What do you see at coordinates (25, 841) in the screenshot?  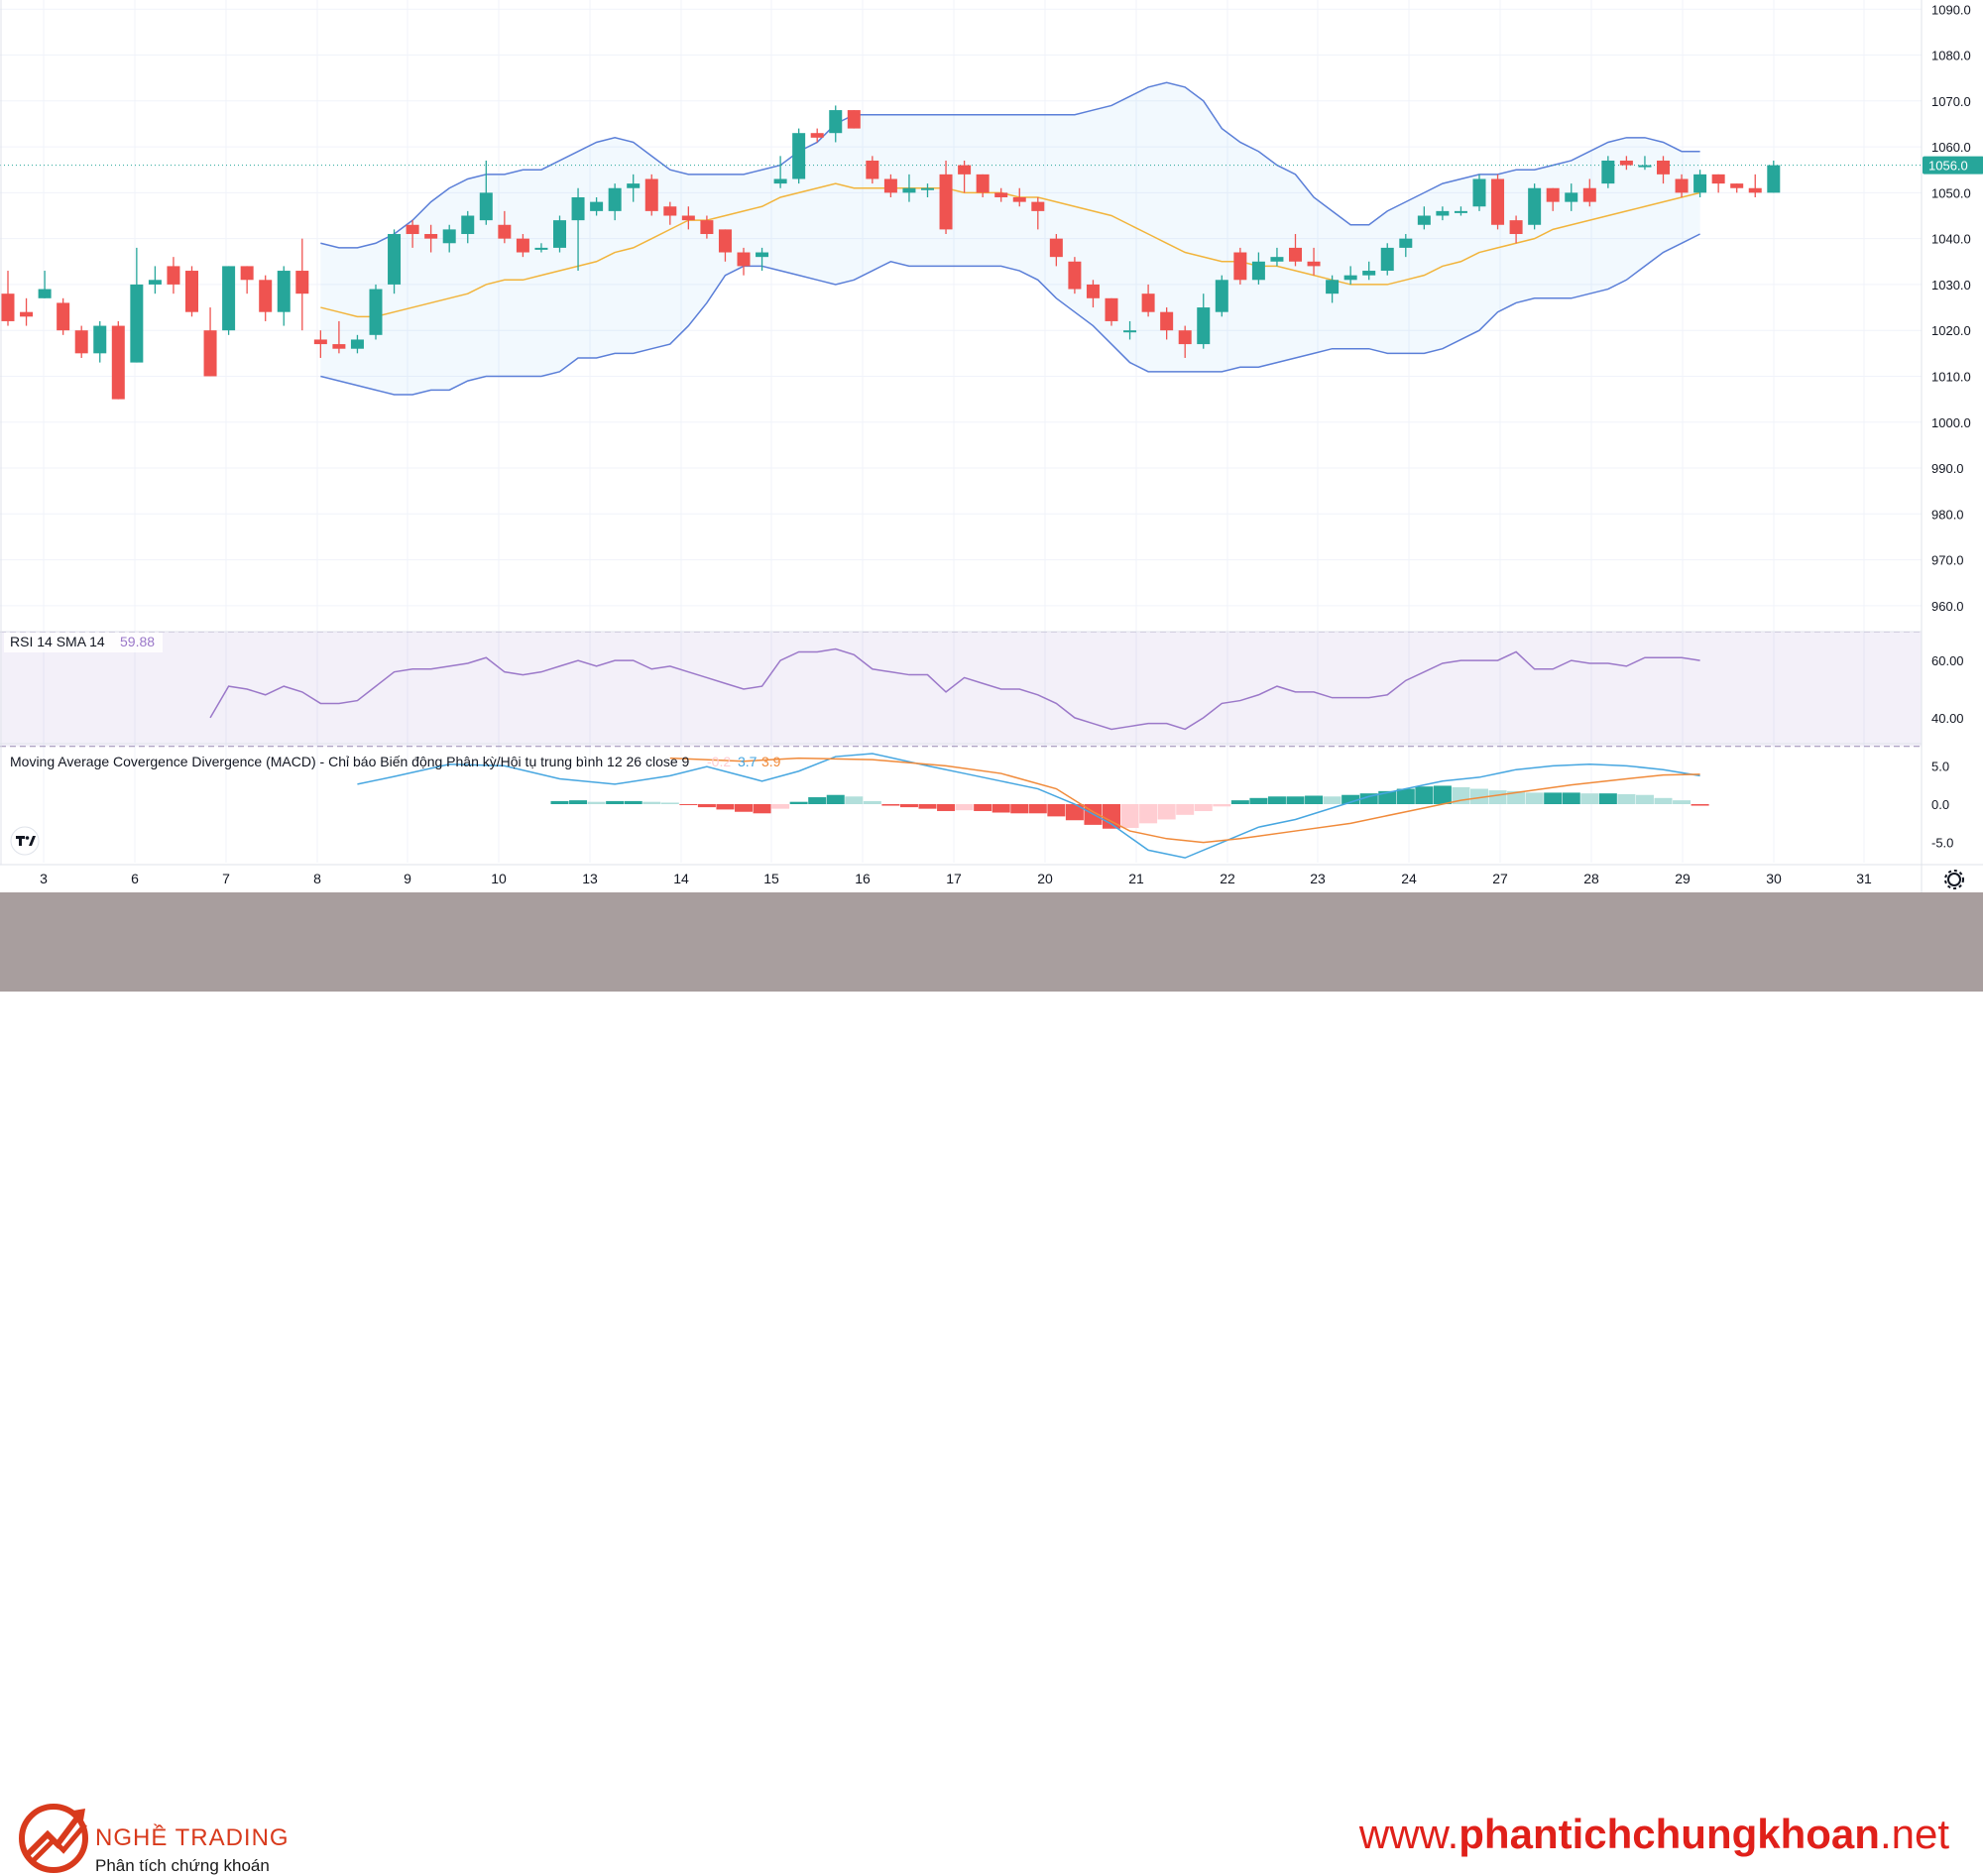 I see `tradingview-logo-icon` at bounding box center [25, 841].